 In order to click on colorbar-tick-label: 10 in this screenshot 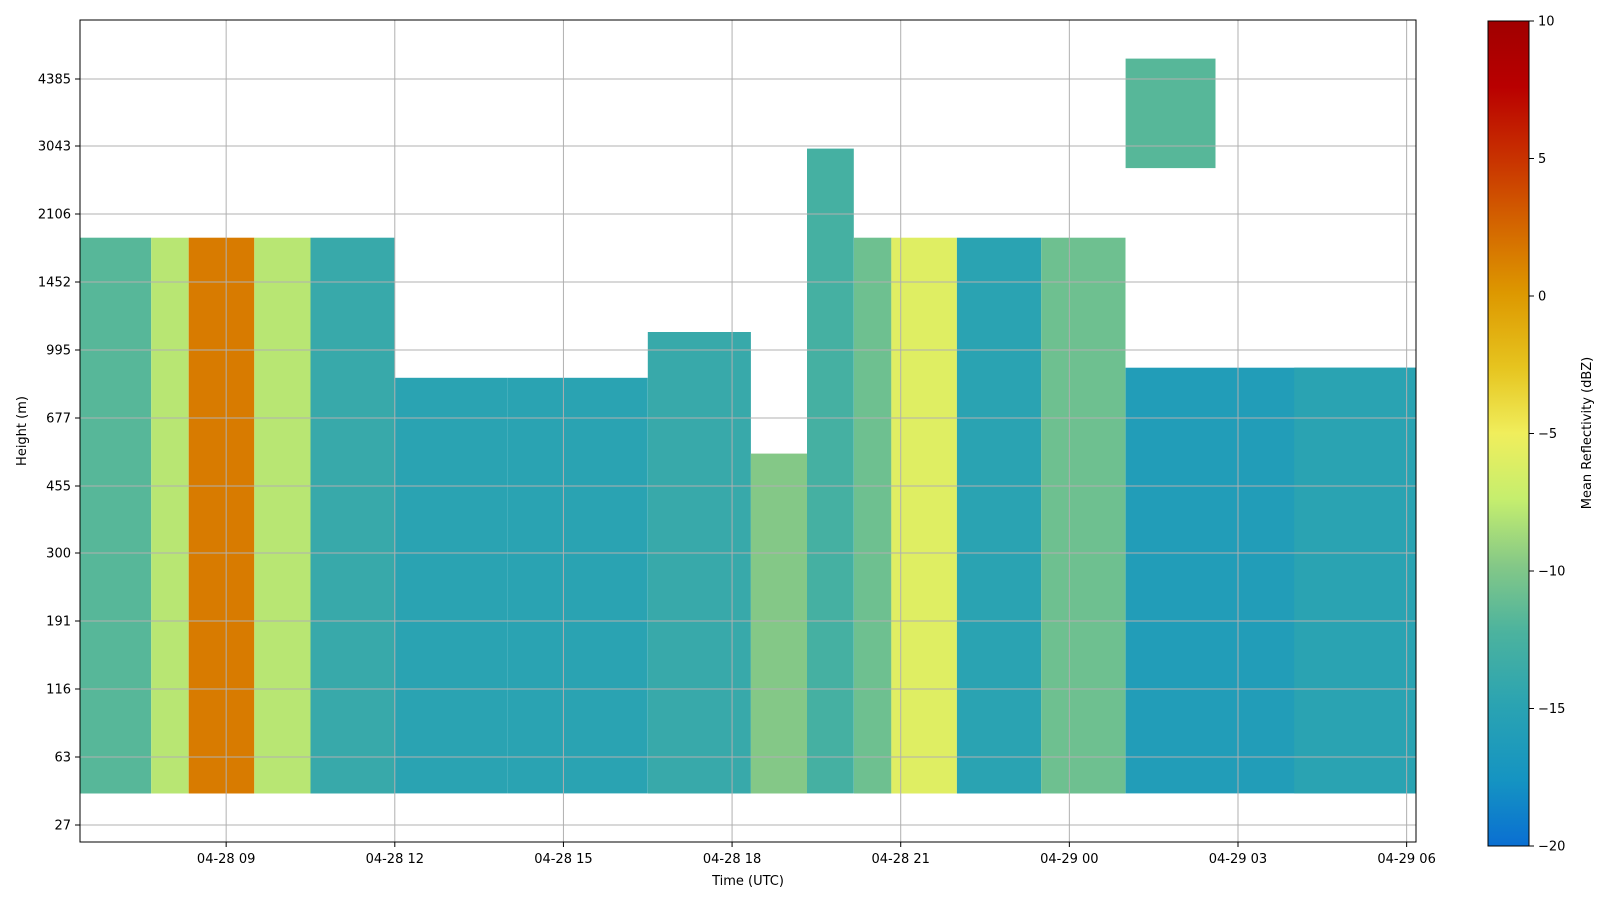, I will do `click(1546, 22)`.